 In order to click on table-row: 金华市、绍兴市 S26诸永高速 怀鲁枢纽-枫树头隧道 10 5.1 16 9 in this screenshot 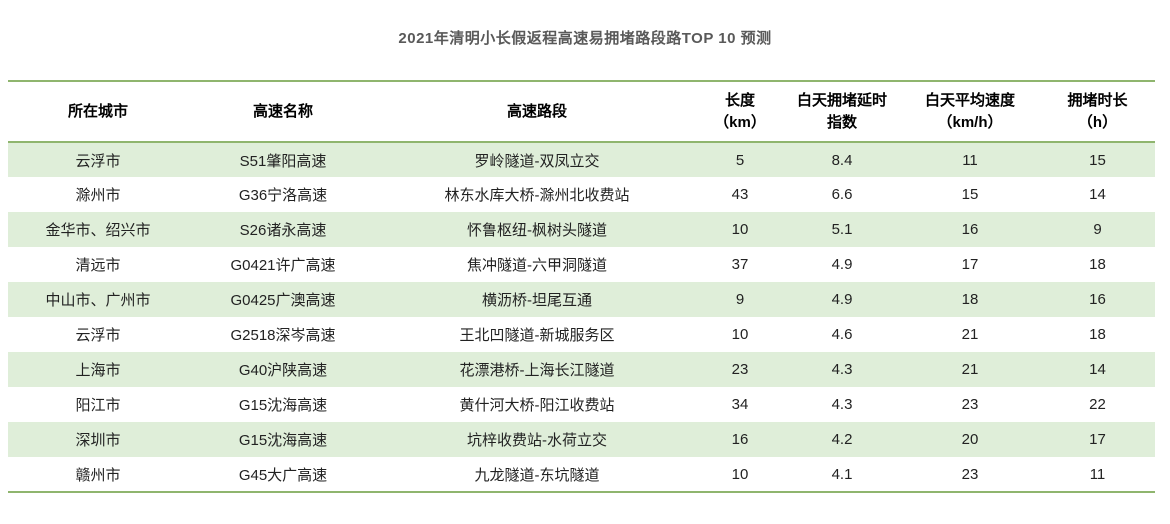, I will do `click(581, 229)`.